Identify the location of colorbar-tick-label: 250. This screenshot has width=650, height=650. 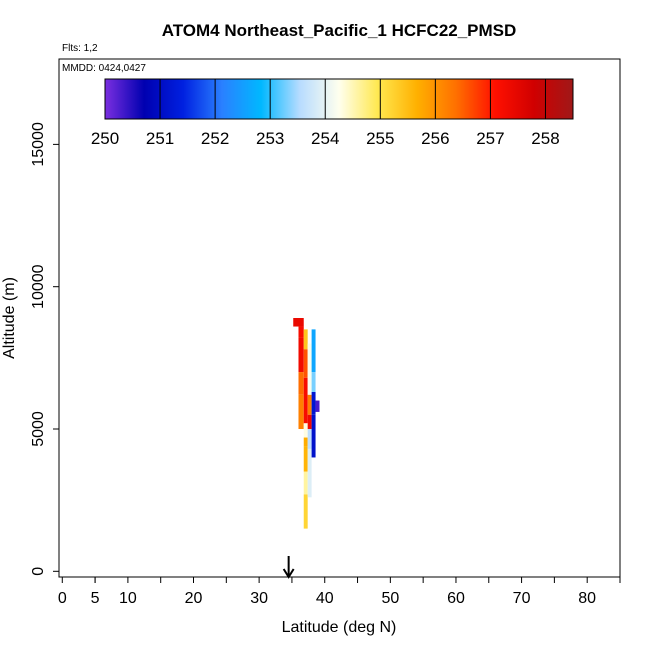
(105, 138).